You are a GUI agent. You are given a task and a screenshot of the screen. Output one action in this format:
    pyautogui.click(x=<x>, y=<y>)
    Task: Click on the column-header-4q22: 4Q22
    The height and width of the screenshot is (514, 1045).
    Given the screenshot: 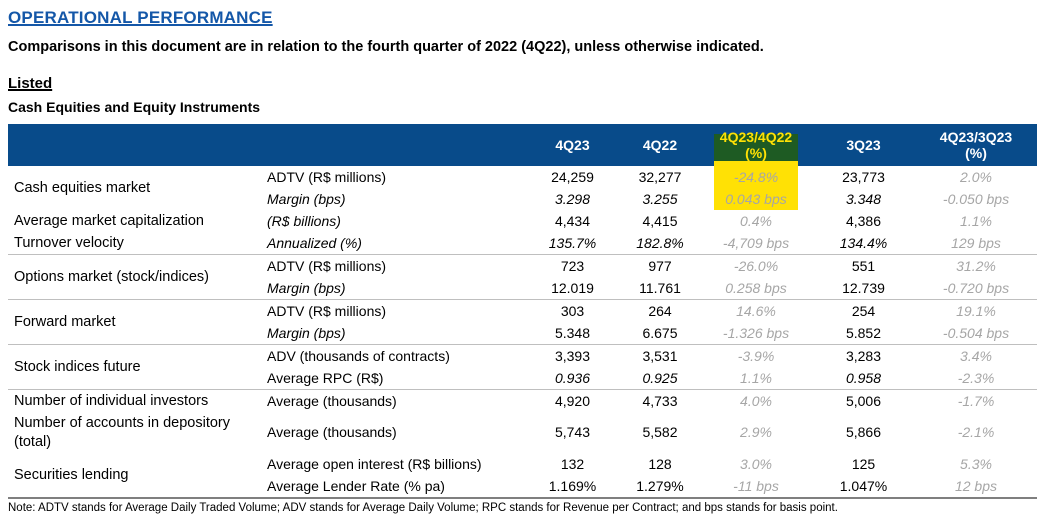 What is the action you would take?
    pyautogui.click(x=660, y=145)
    